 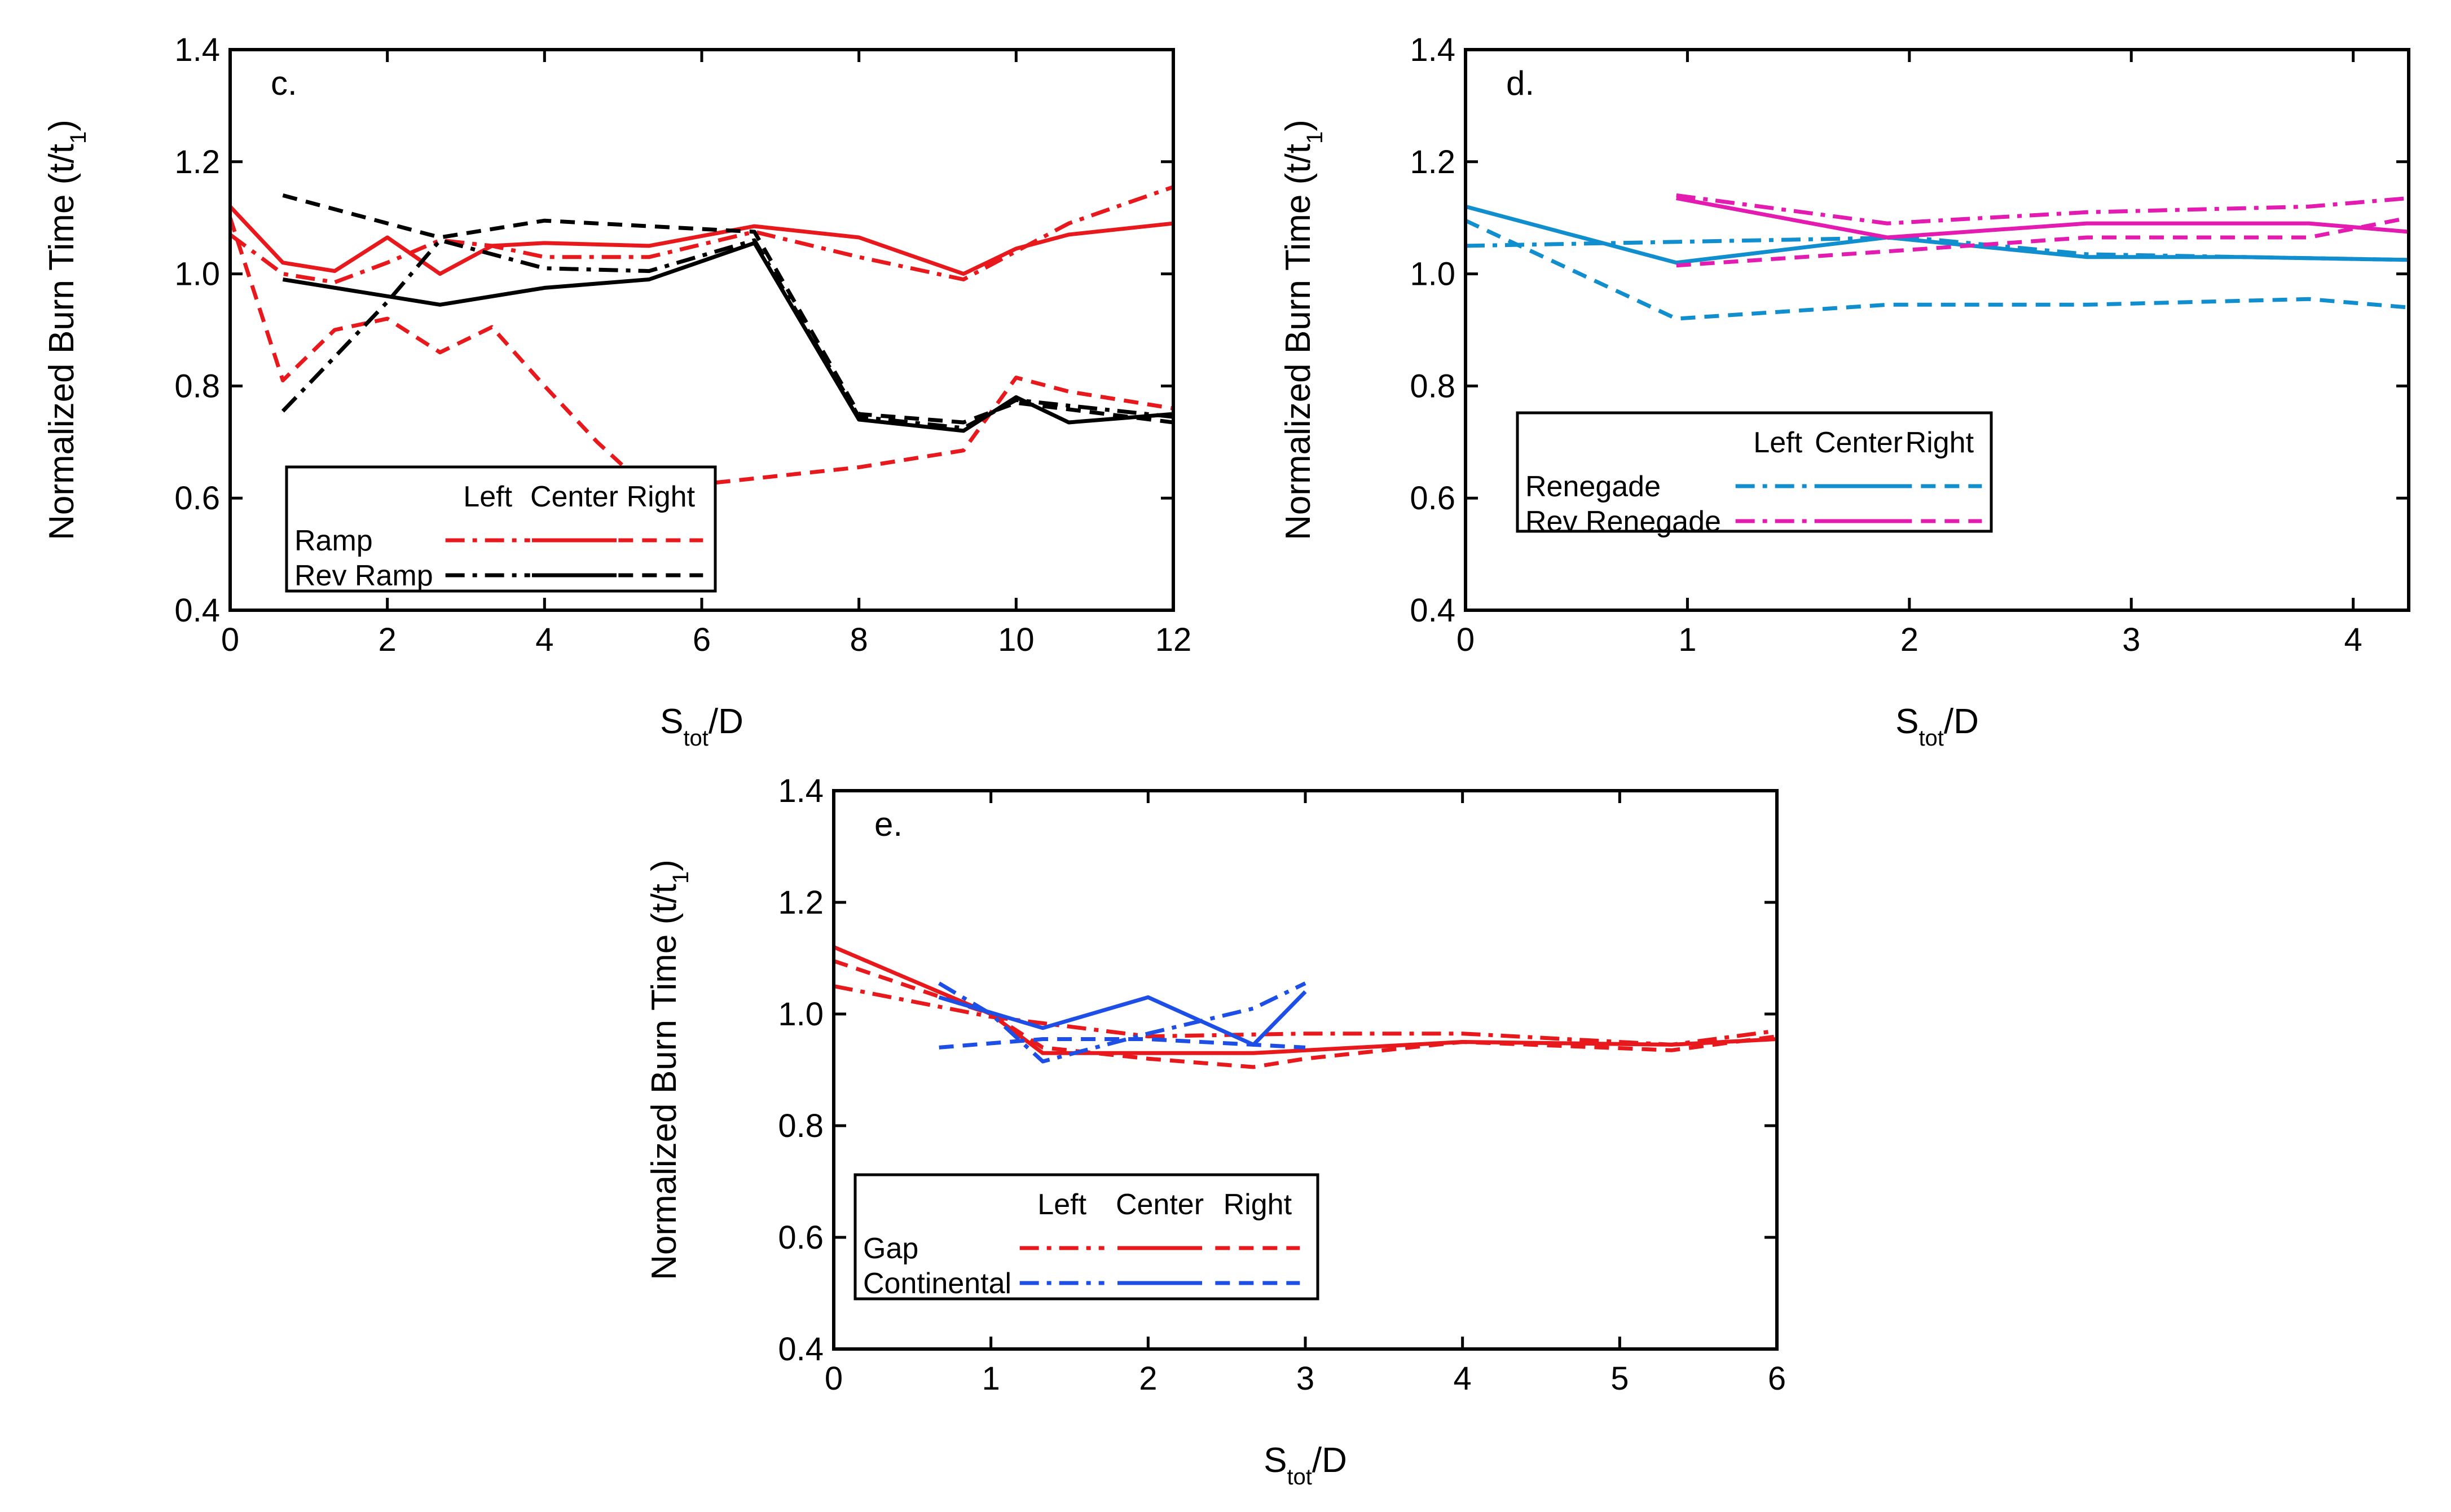 I want to click on series-line-rev-renegade-left, so click(x=2042, y=209).